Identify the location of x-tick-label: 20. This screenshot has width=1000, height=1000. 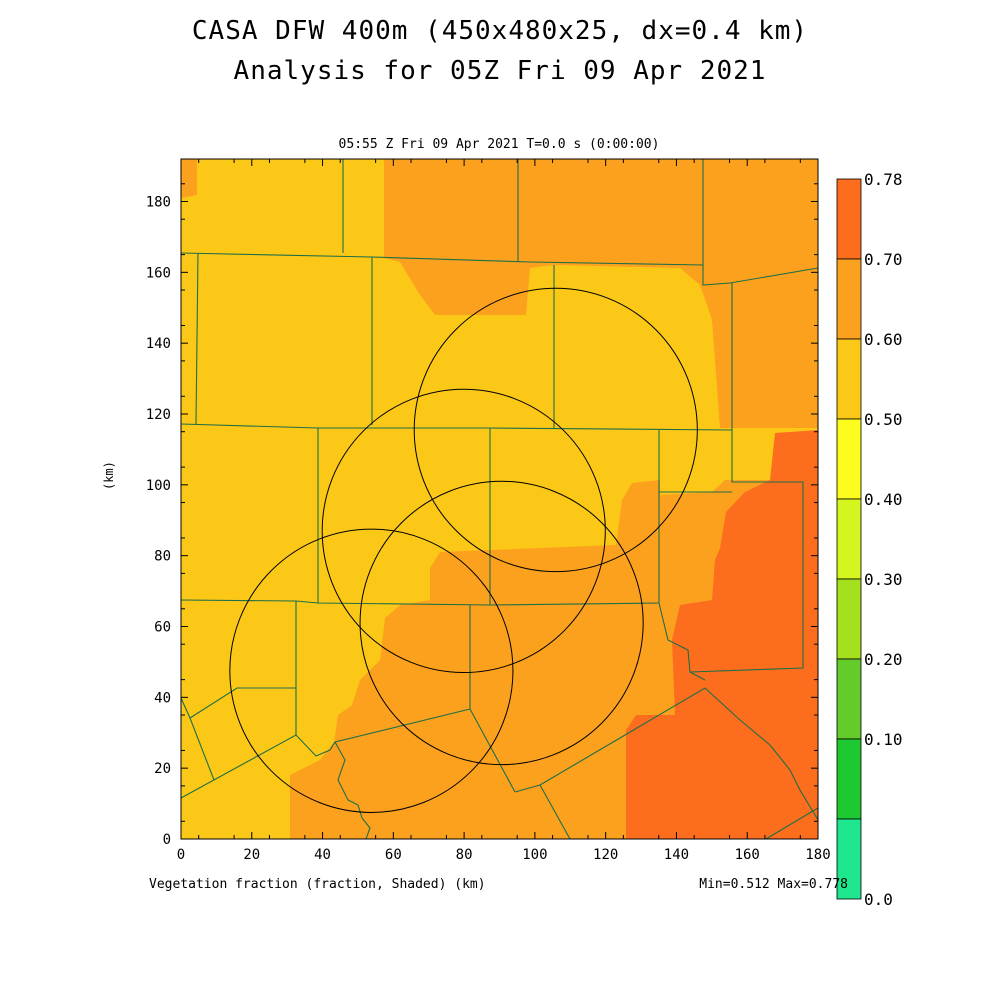
(251, 855).